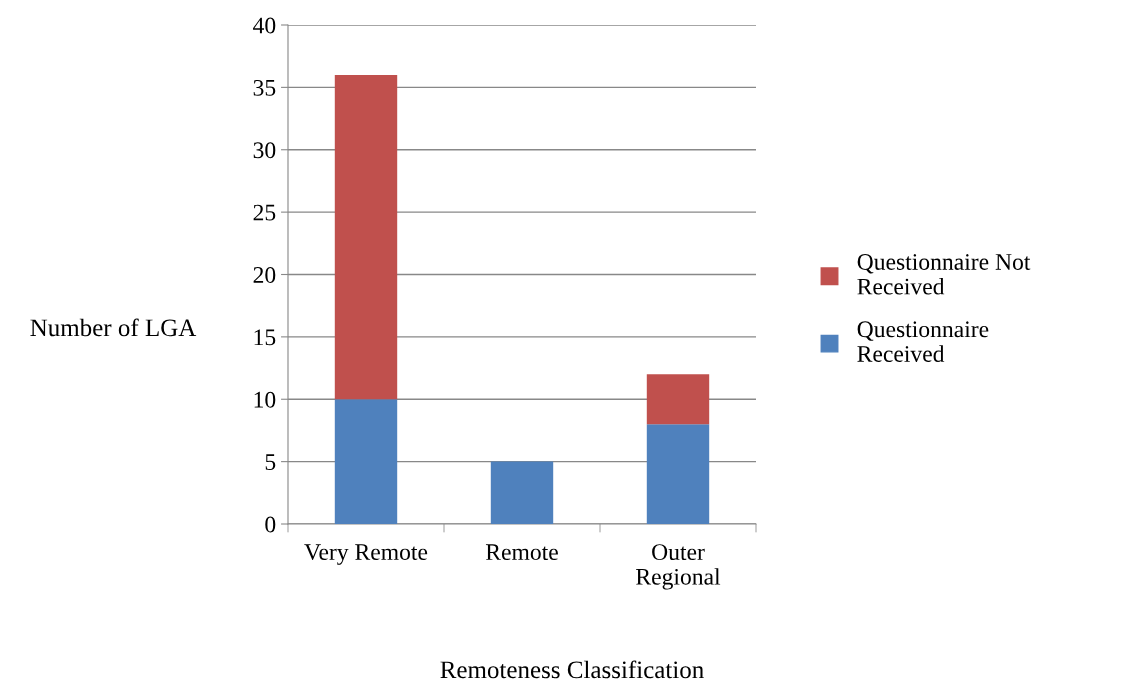 Image resolution: width=1144 pixels, height=685 pixels. Describe the element at coordinates (572, 669) in the screenshot. I see `x-axis-title: Remoteness Classification` at that location.